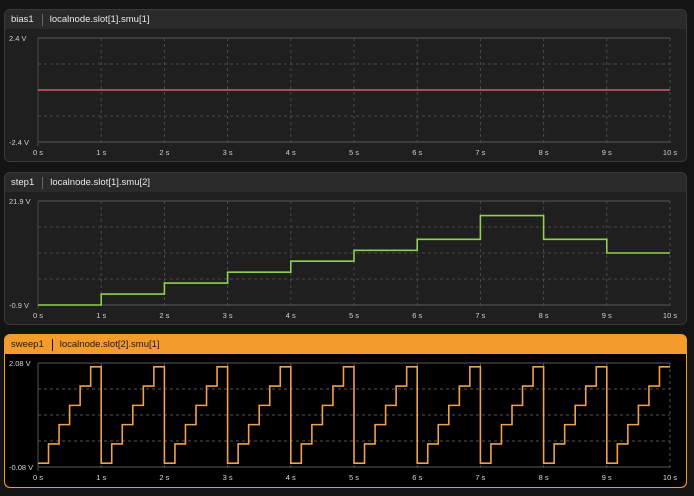 The image size is (694, 496). What do you see at coordinates (18, 38) in the screenshot?
I see `y-axis-top-label: 2.4 V` at bounding box center [18, 38].